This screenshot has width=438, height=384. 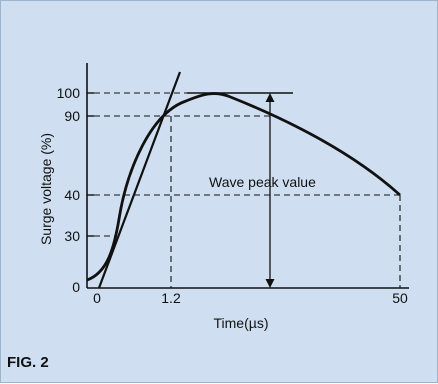 I want to click on x-tick-label-50: 50, so click(x=400, y=298).